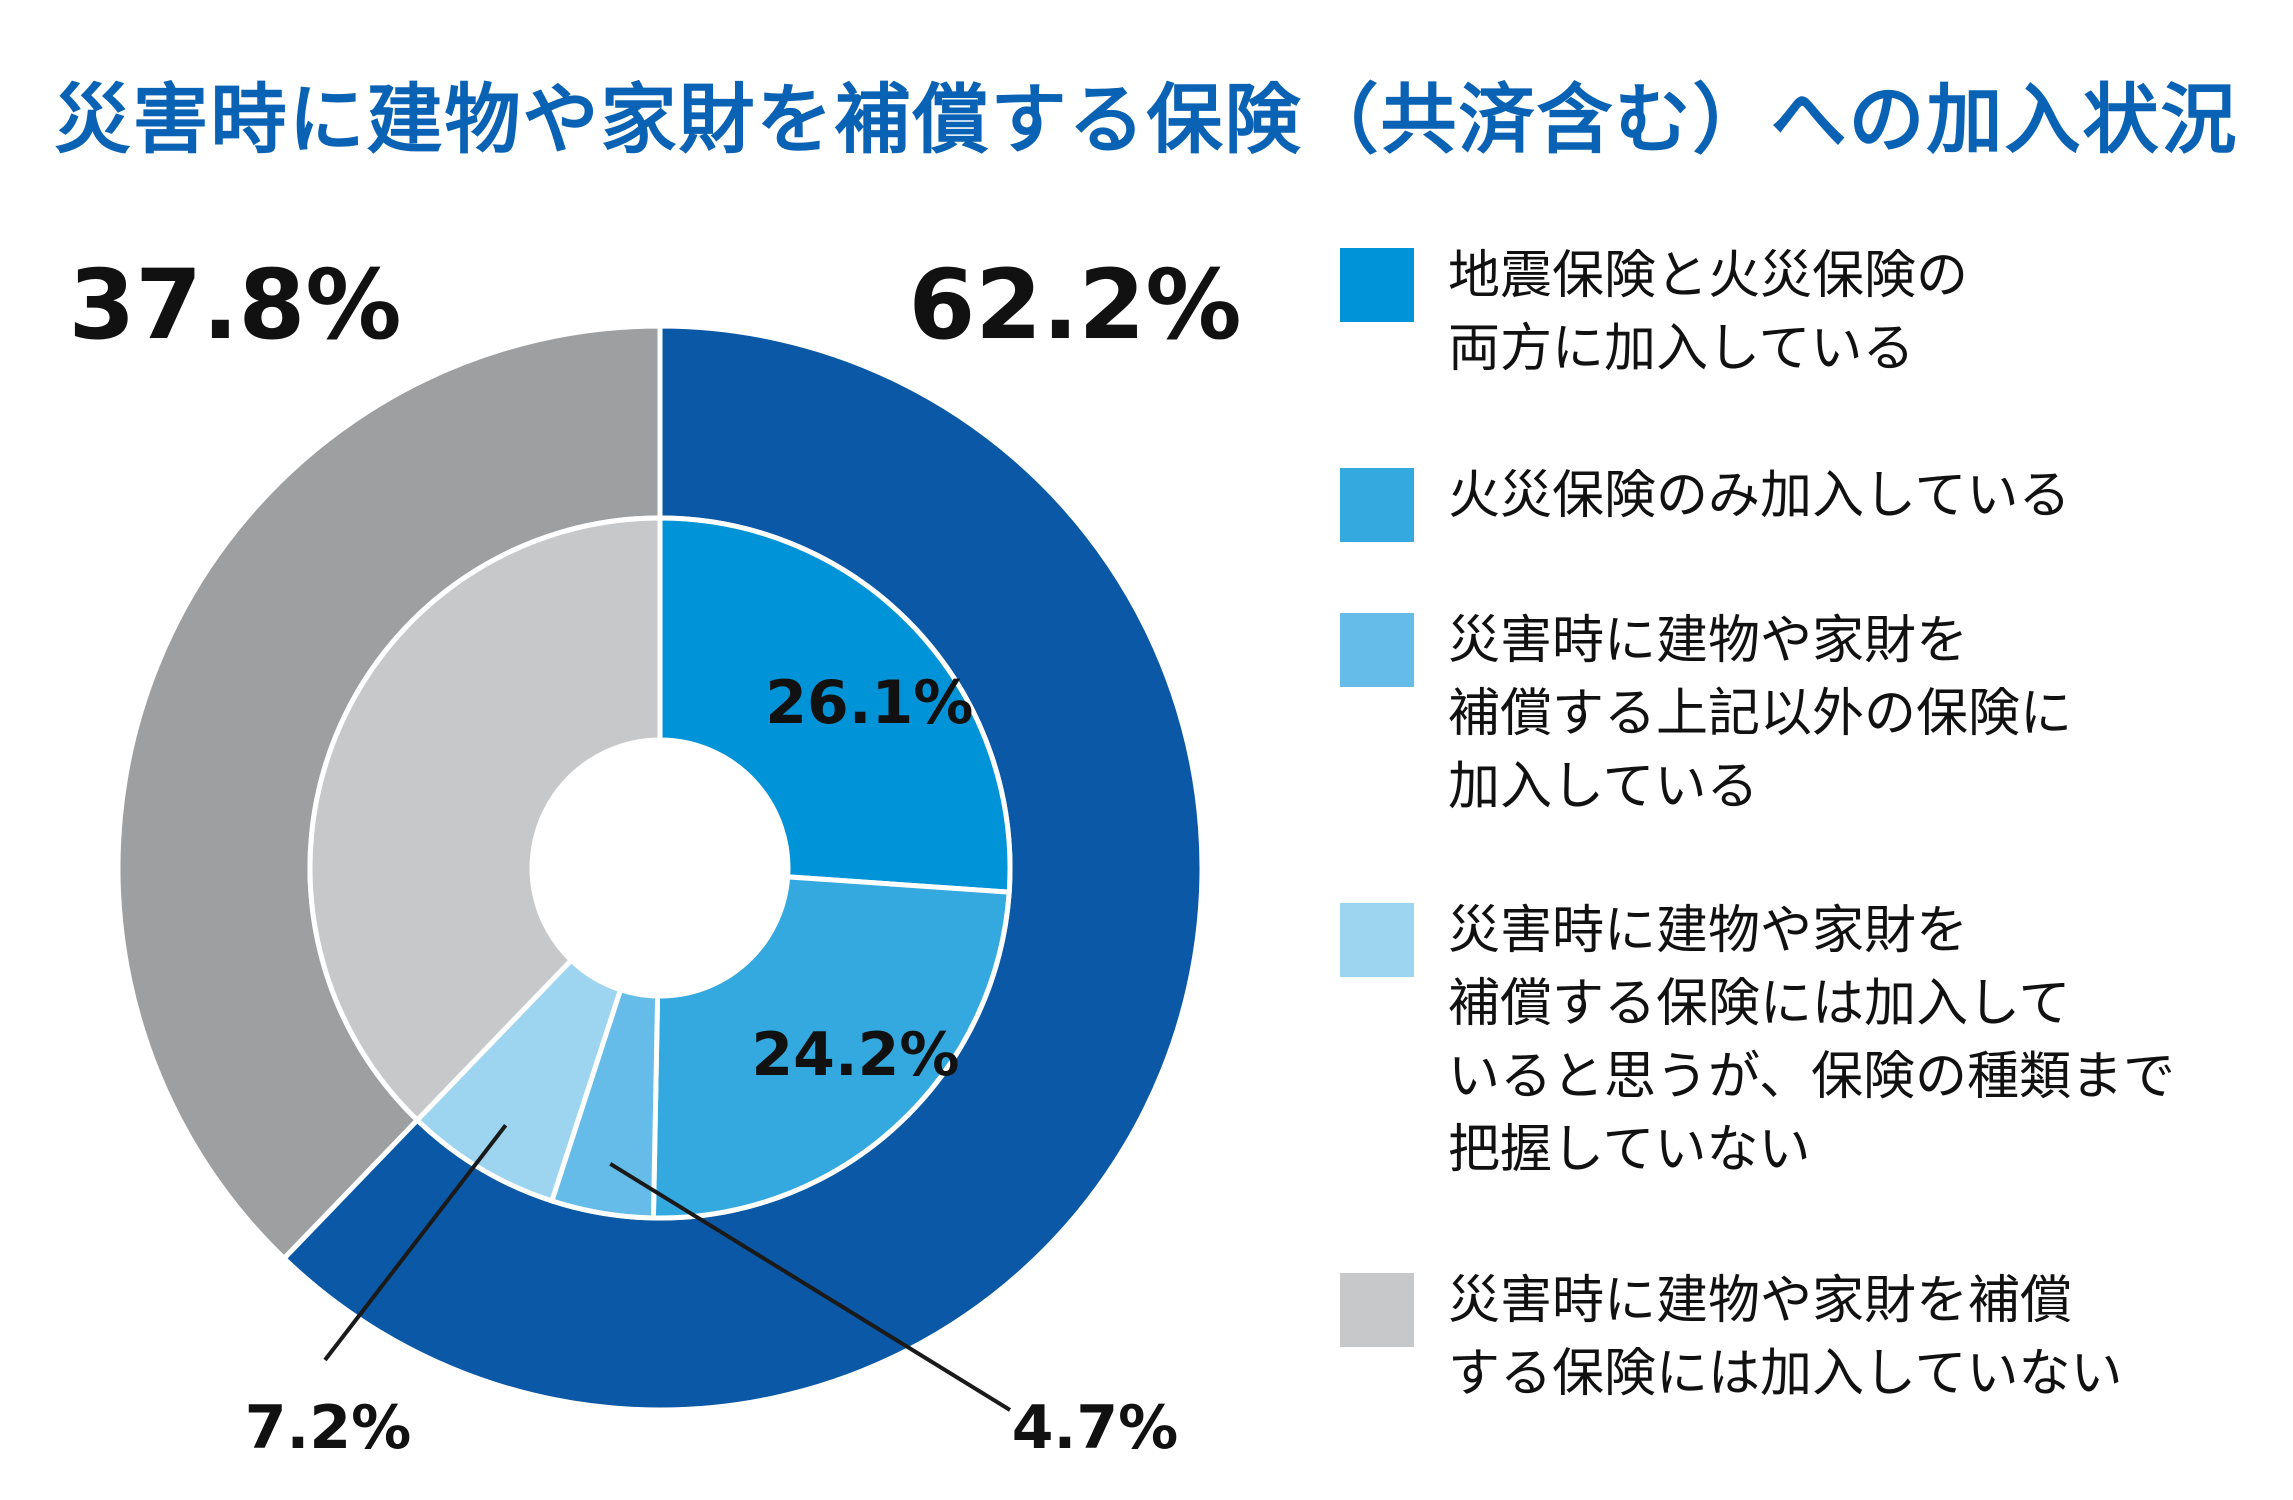 This screenshot has width=2293, height=1500. What do you see at coordinates (1146, 119) in the screenshot?
I see `chart-title: 災害時に建物や家財を補償する保険（共済含む）への加入状況` at bounding box center [1146, 119].